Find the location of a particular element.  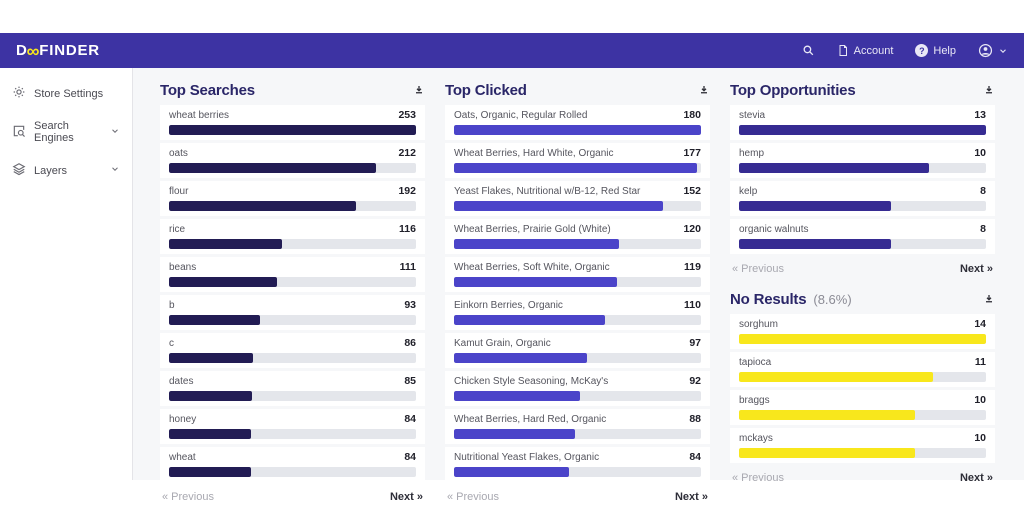

row-header: kelp 8 is located at coordinates (862, 191).